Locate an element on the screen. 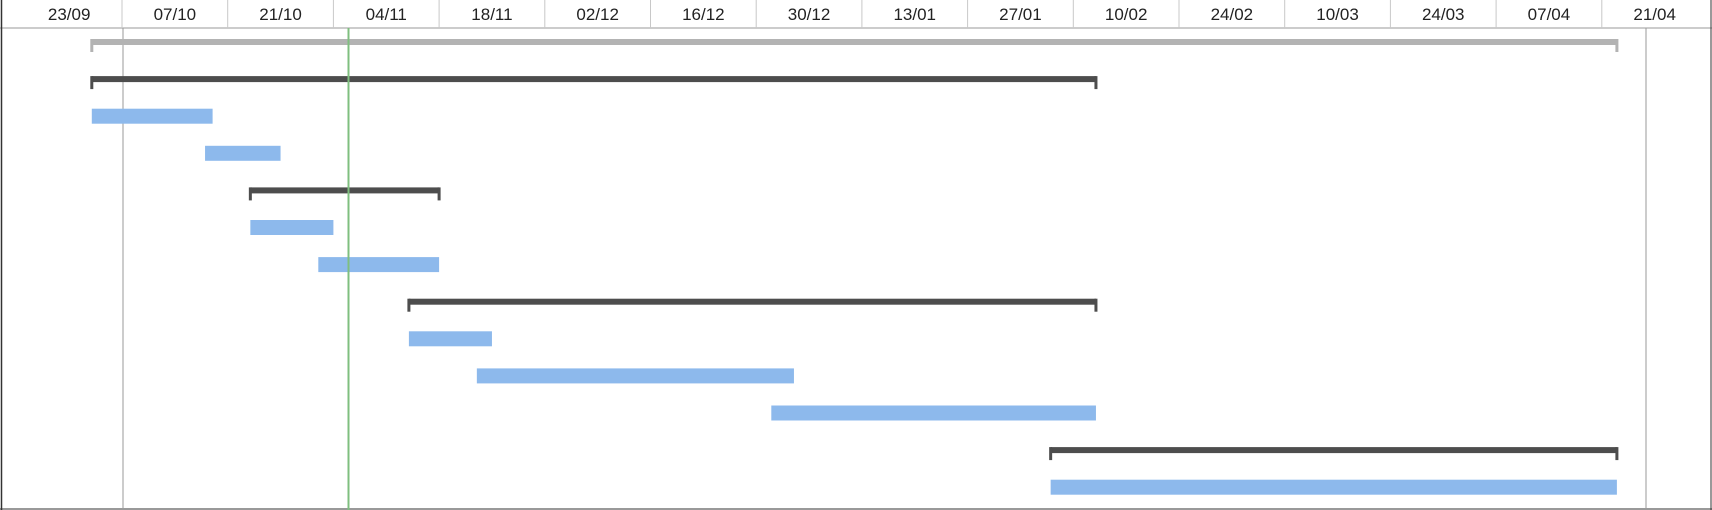 Image resolution: width=1712 pixels, height=510 pixels. timescale-label: 30/12 is located at coordinates (809, 14).